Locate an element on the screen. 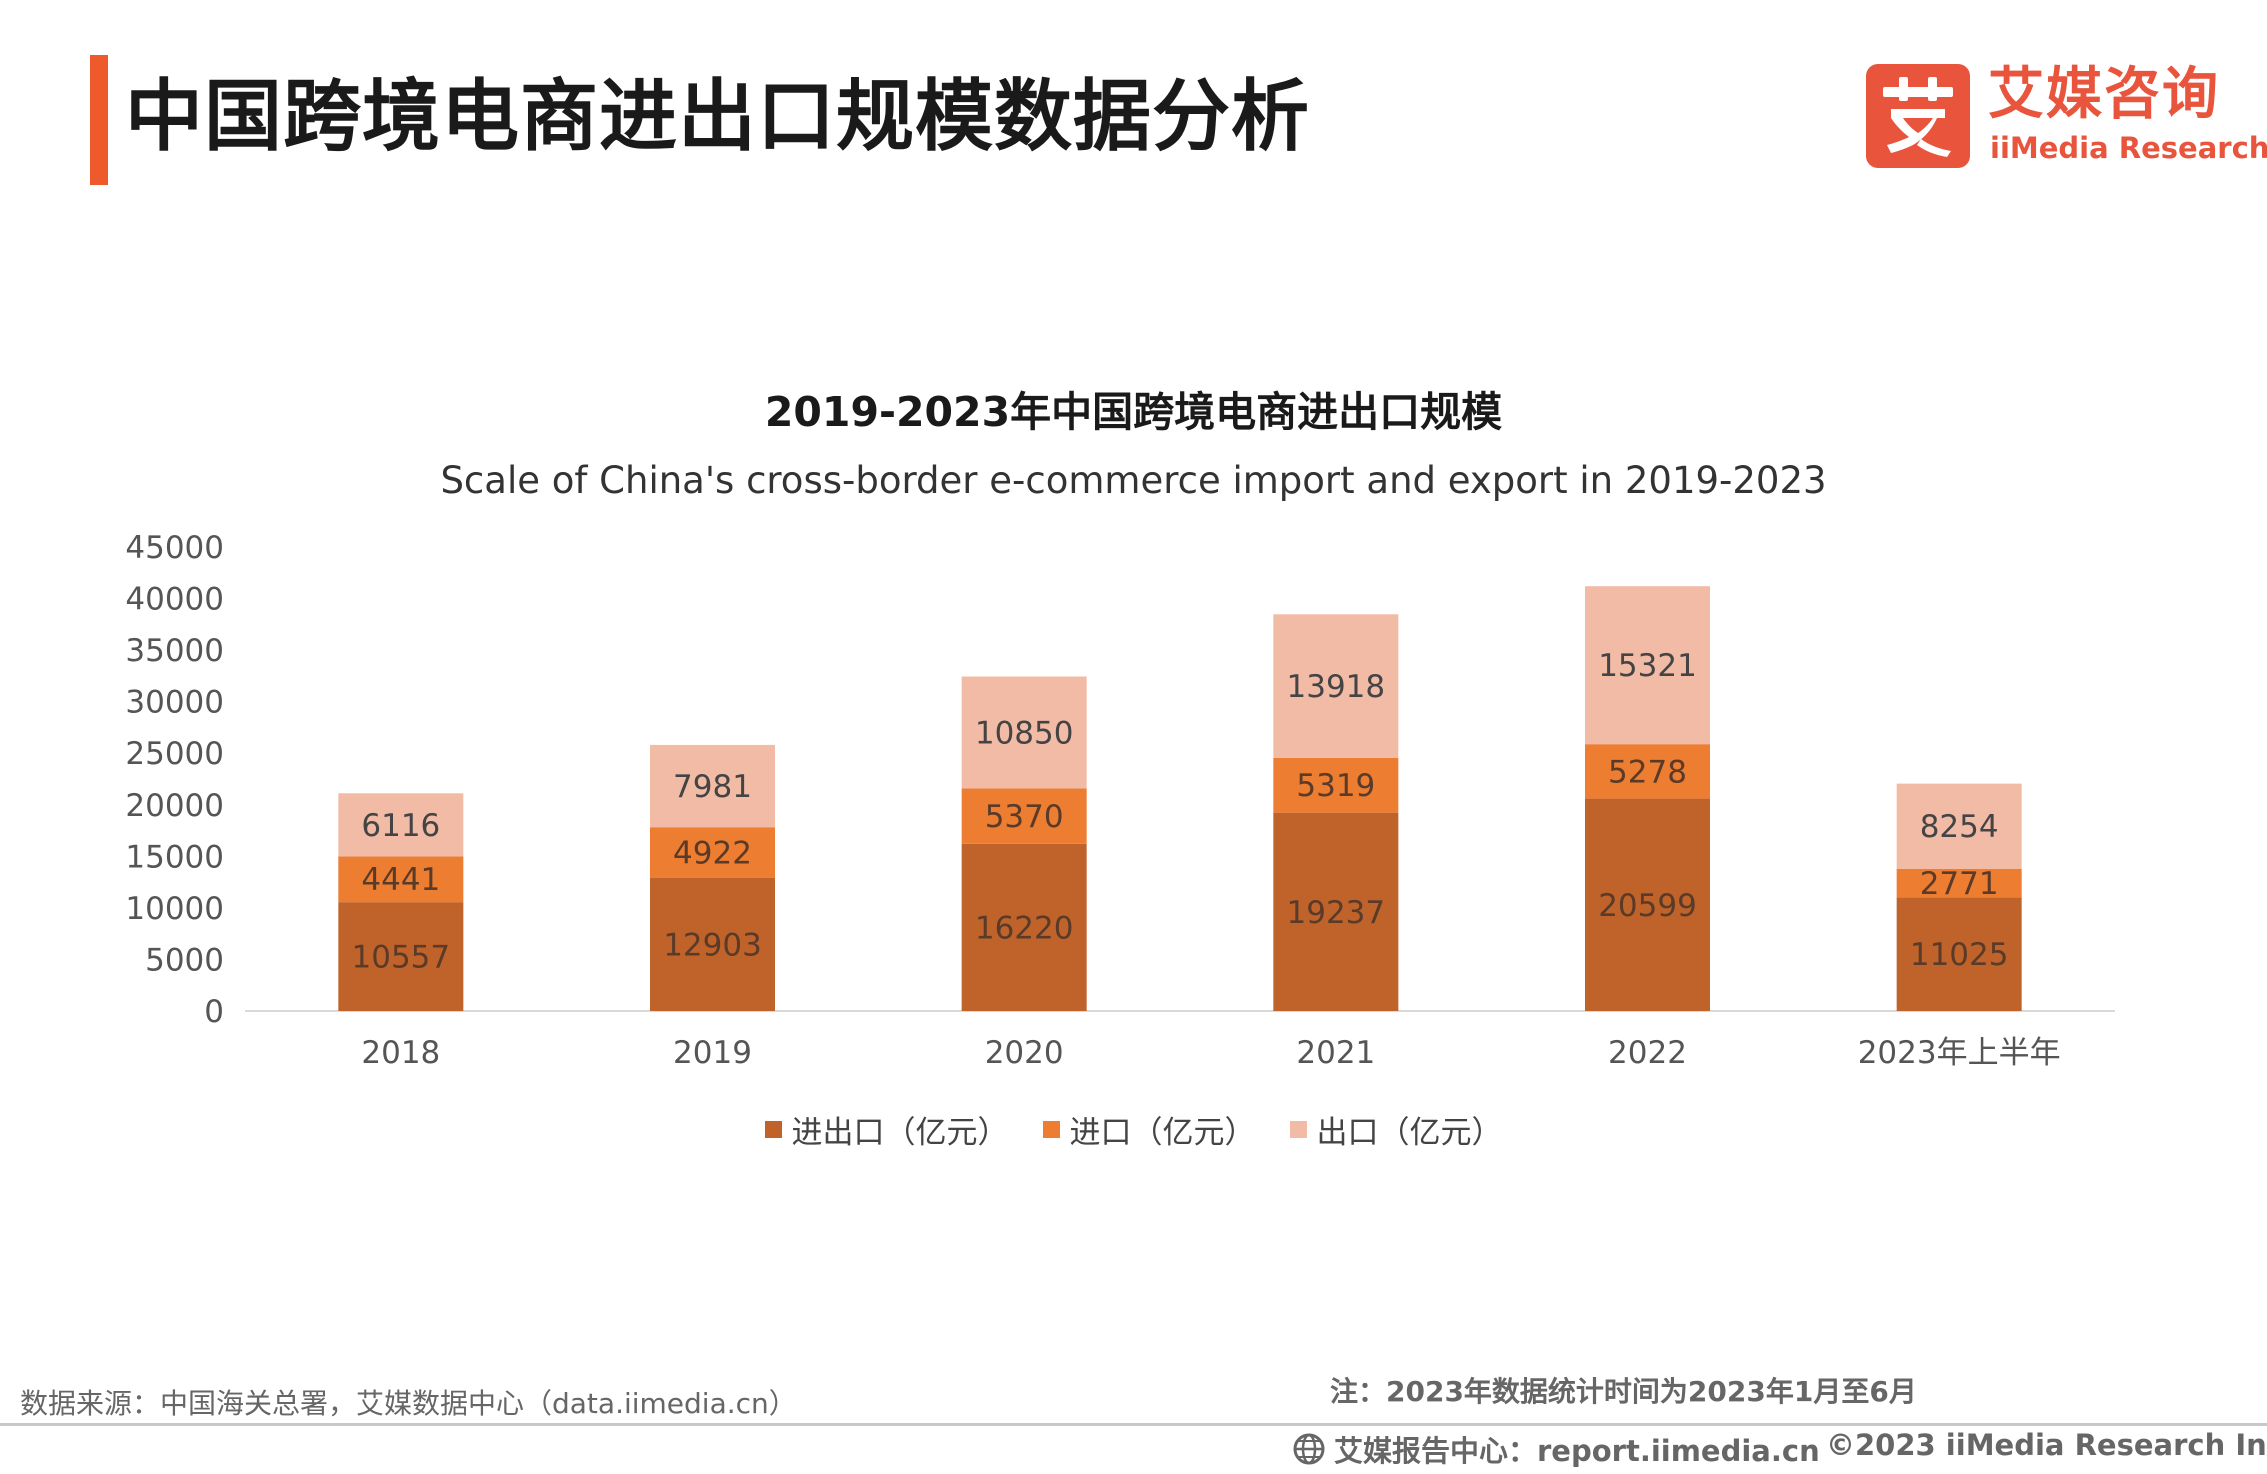  y-tick-label: 25000 is located at coordinates (174, 754).